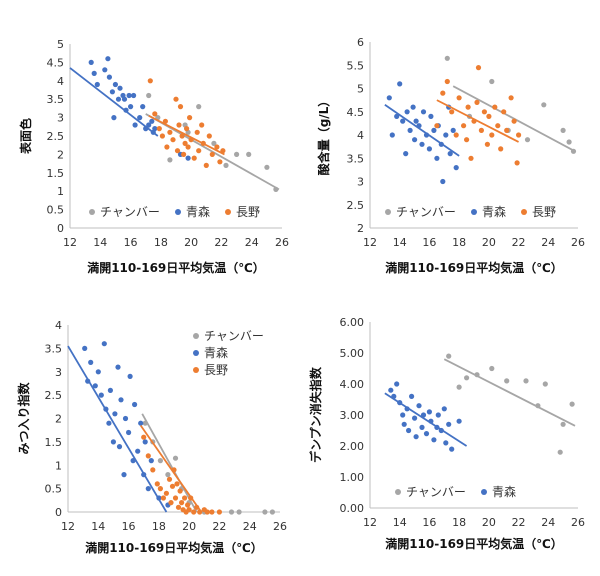 Image resolution: width=600 pixels, height=576 pixels. I want to click on x-tick-label: 22, so click(519, 242).